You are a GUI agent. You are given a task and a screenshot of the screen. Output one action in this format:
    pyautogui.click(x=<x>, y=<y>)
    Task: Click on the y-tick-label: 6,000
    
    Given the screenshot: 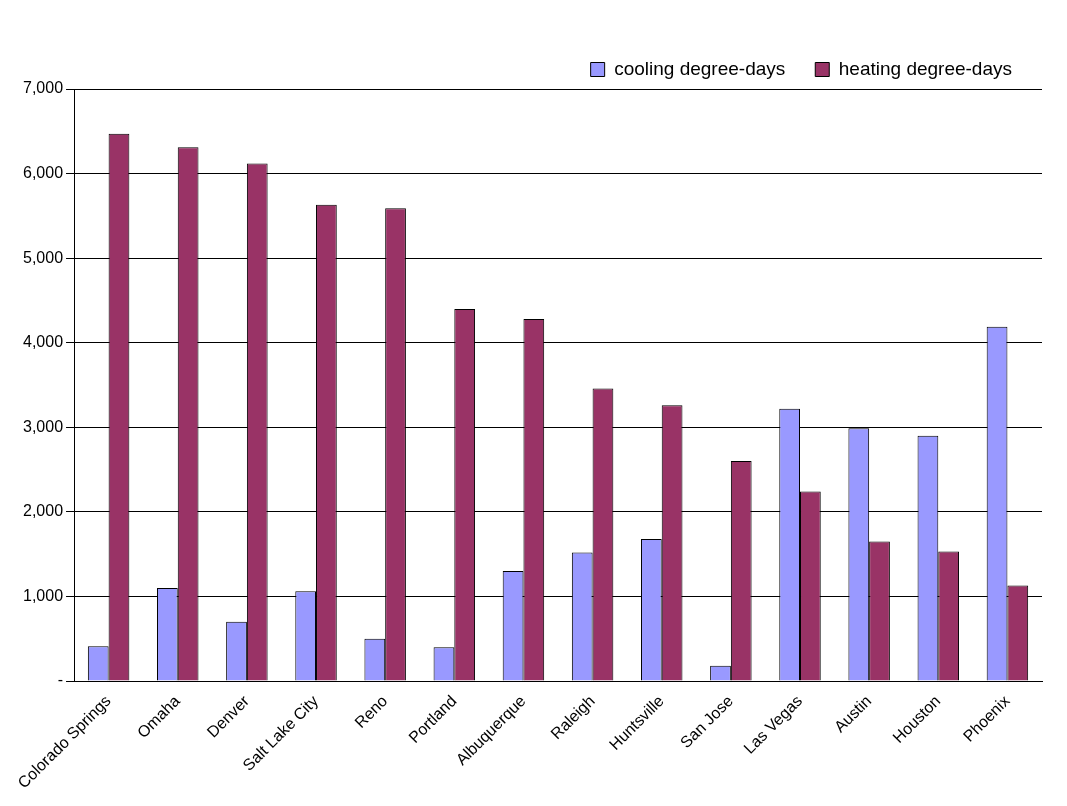 What is the action you would take?
    pyautogui.click(x=43, y=172)
    